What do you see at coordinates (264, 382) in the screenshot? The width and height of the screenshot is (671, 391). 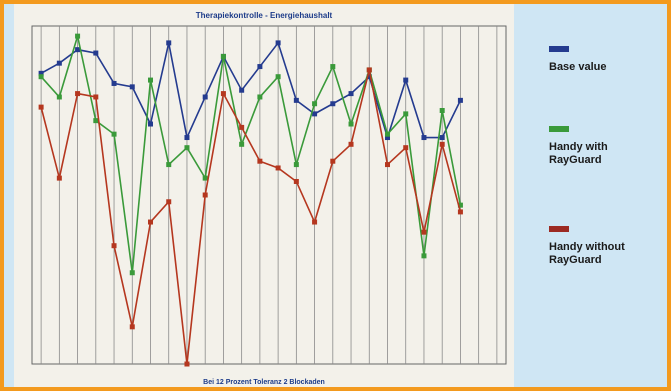 I see `x-axis-label: Bei 12 Prozent Toleranz 2 Blockaden` at bounding box center [264, 382].